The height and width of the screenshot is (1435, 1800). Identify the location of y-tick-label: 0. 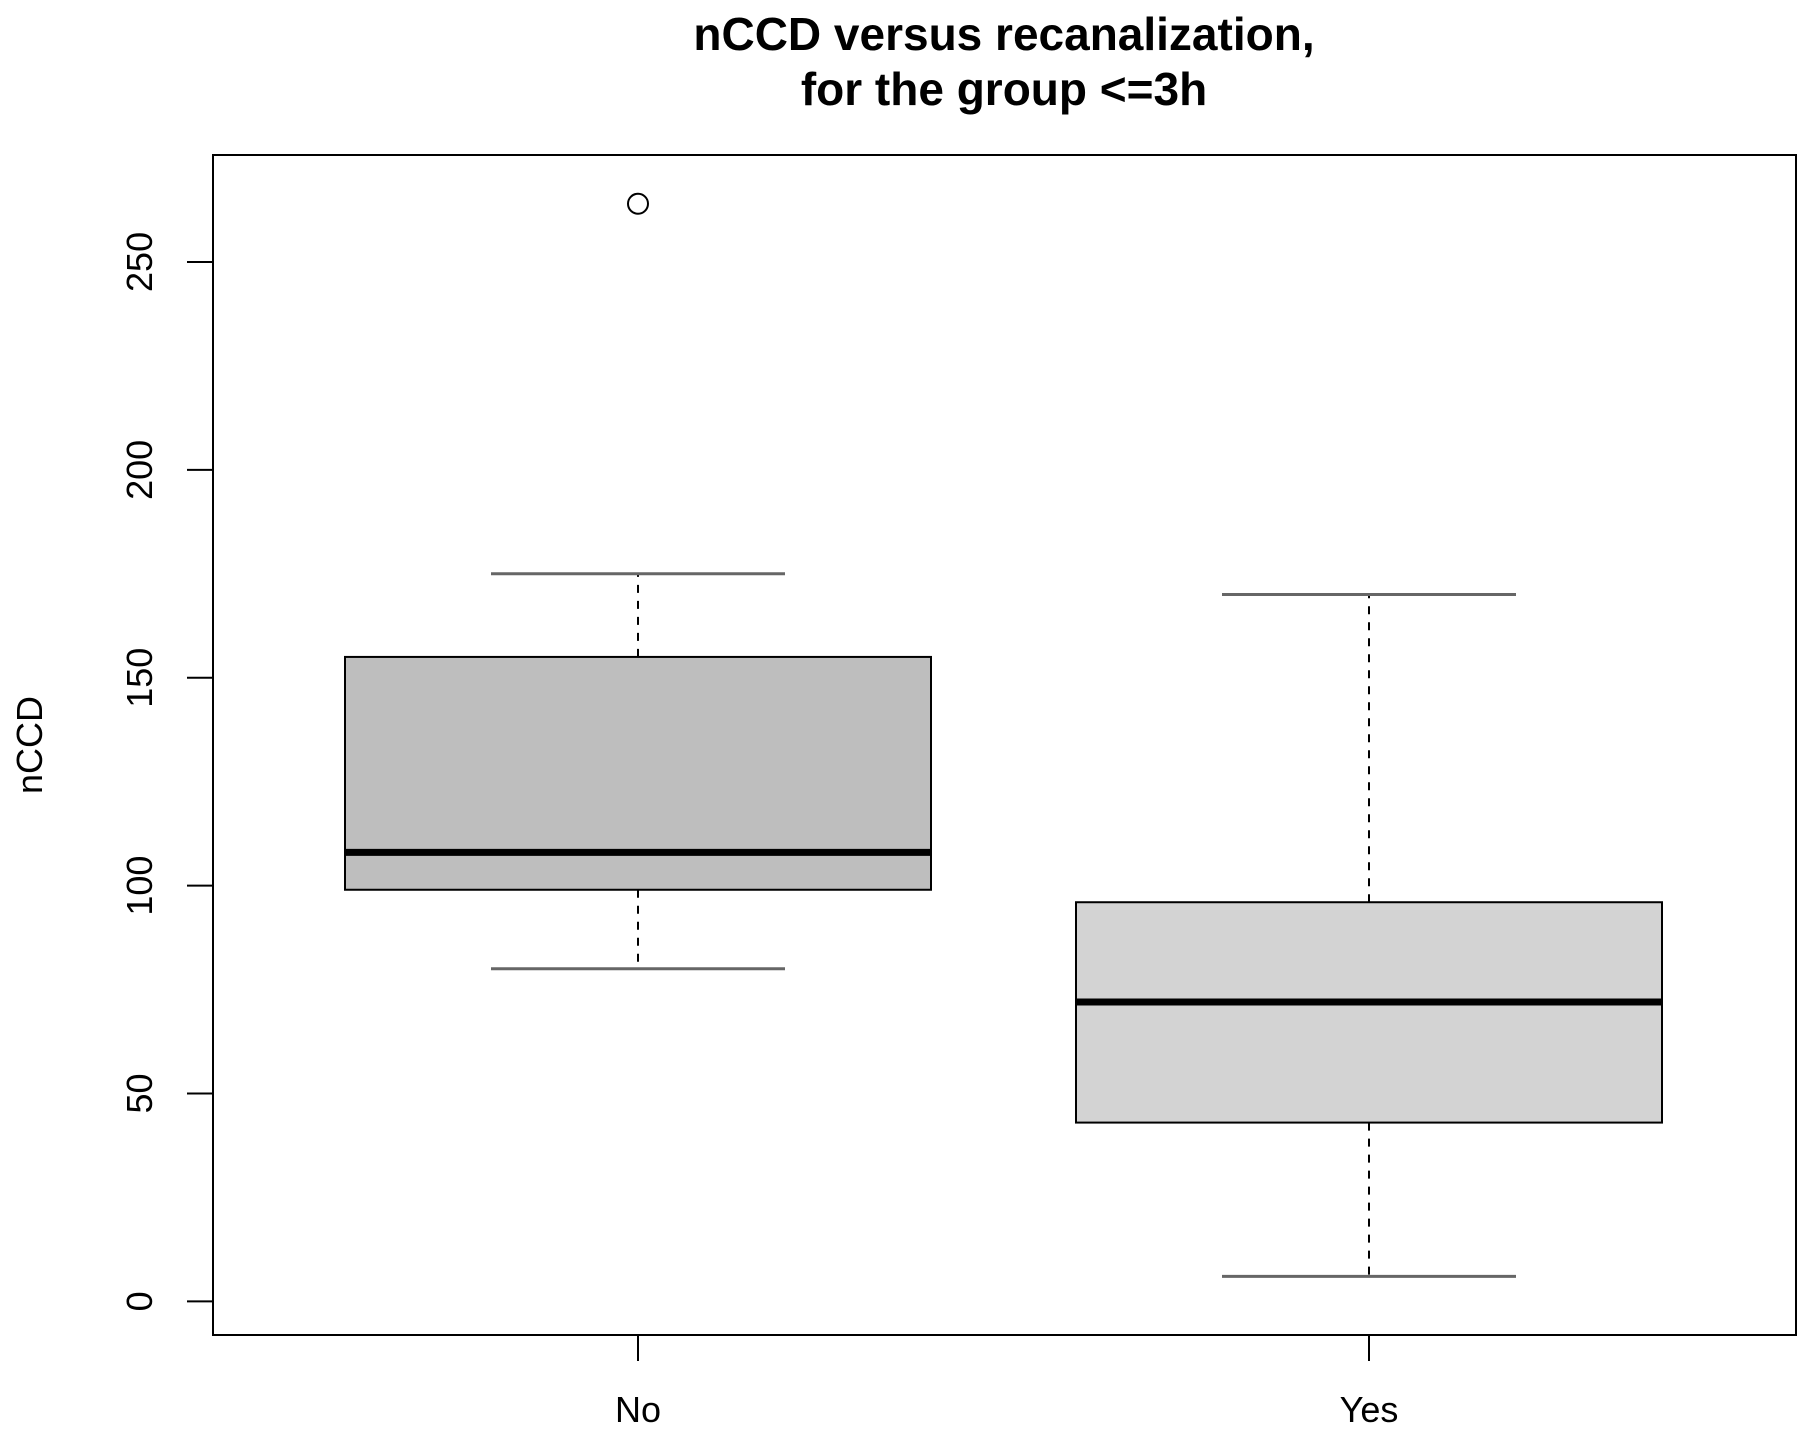
(139, 1301).